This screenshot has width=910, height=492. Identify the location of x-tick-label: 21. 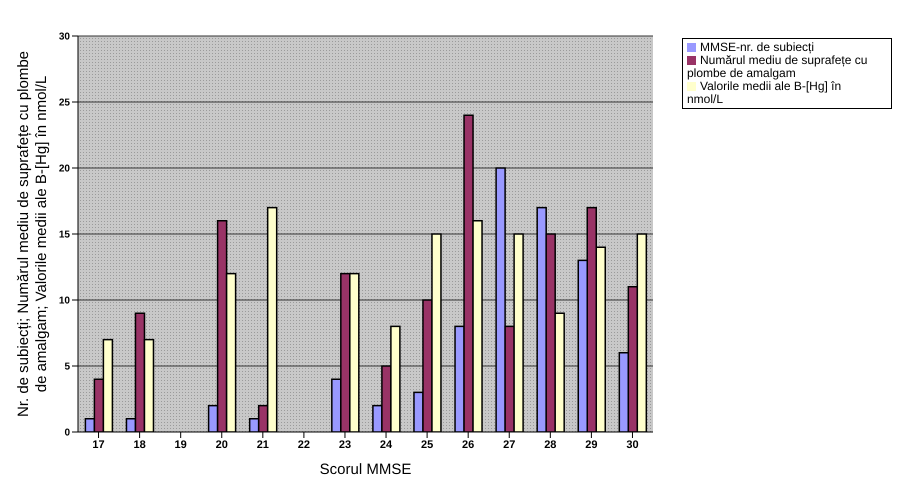
(262, 444).